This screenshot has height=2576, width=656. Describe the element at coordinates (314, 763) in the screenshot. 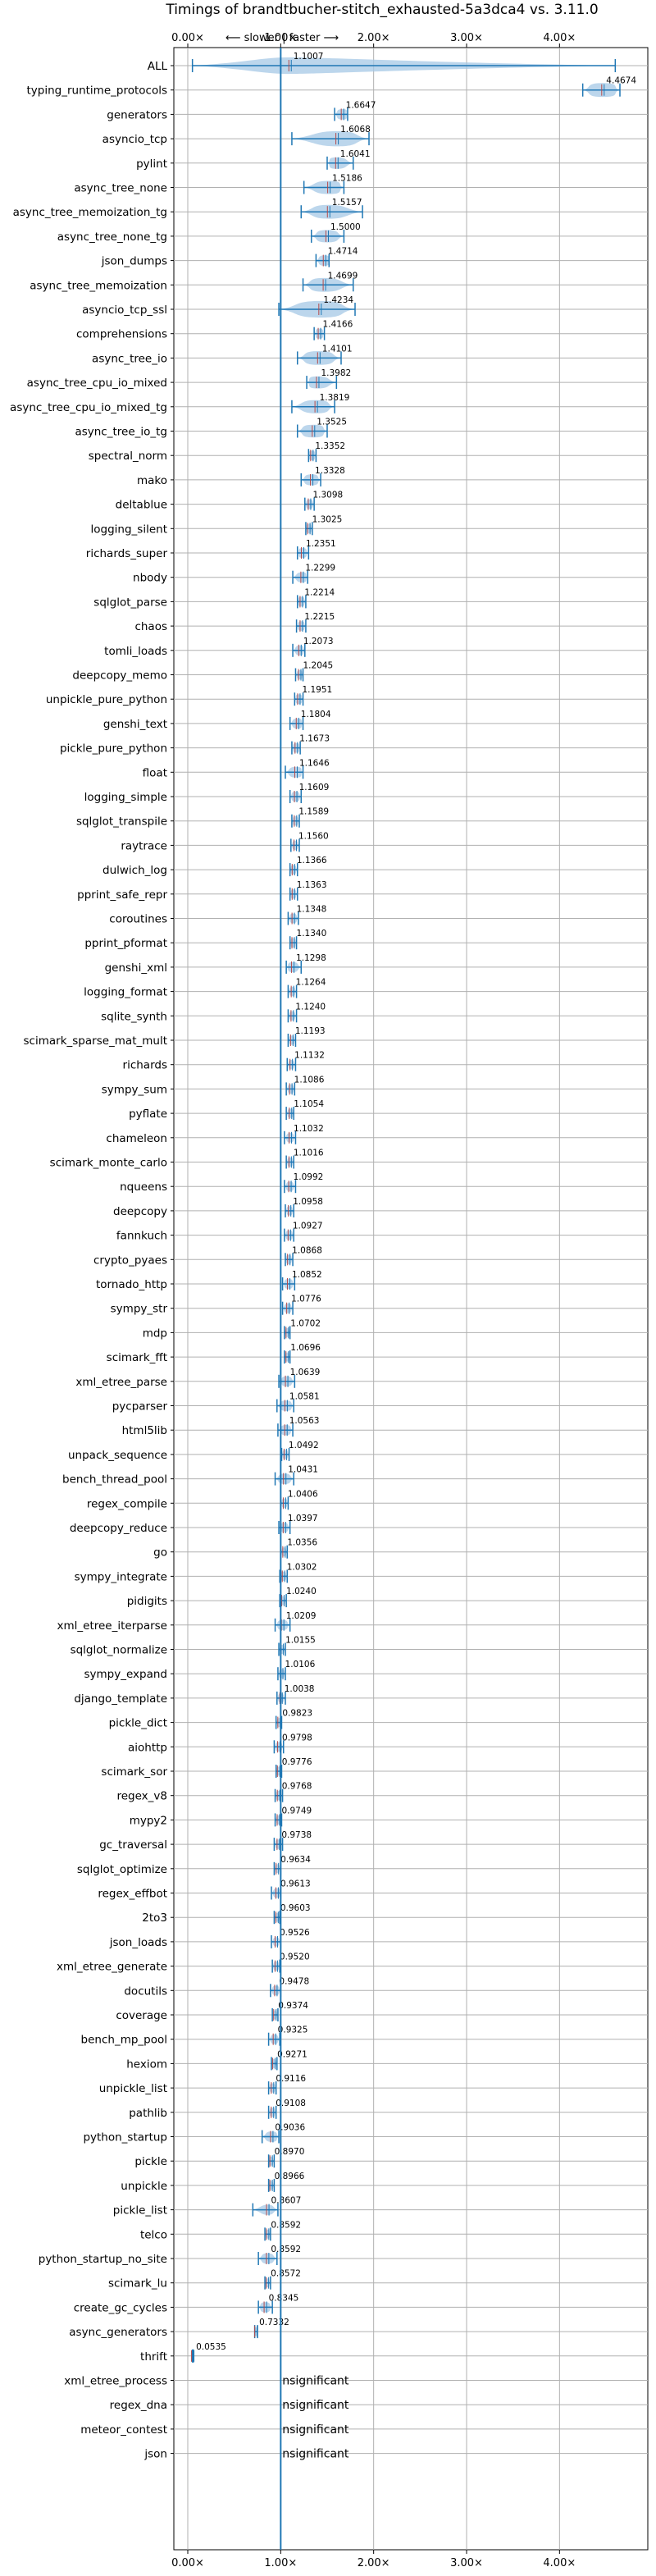

I see `value-label: 1.1646` at that location.